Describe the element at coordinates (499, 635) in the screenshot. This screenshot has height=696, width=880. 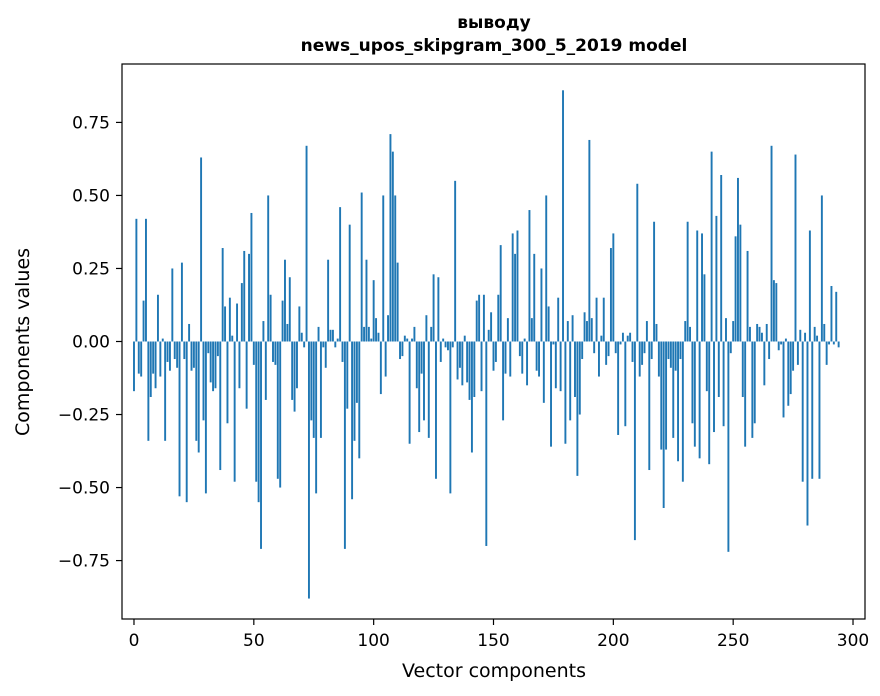
I see `x-axis-ticks: 0 50 100 150 200 250 300` at that location.